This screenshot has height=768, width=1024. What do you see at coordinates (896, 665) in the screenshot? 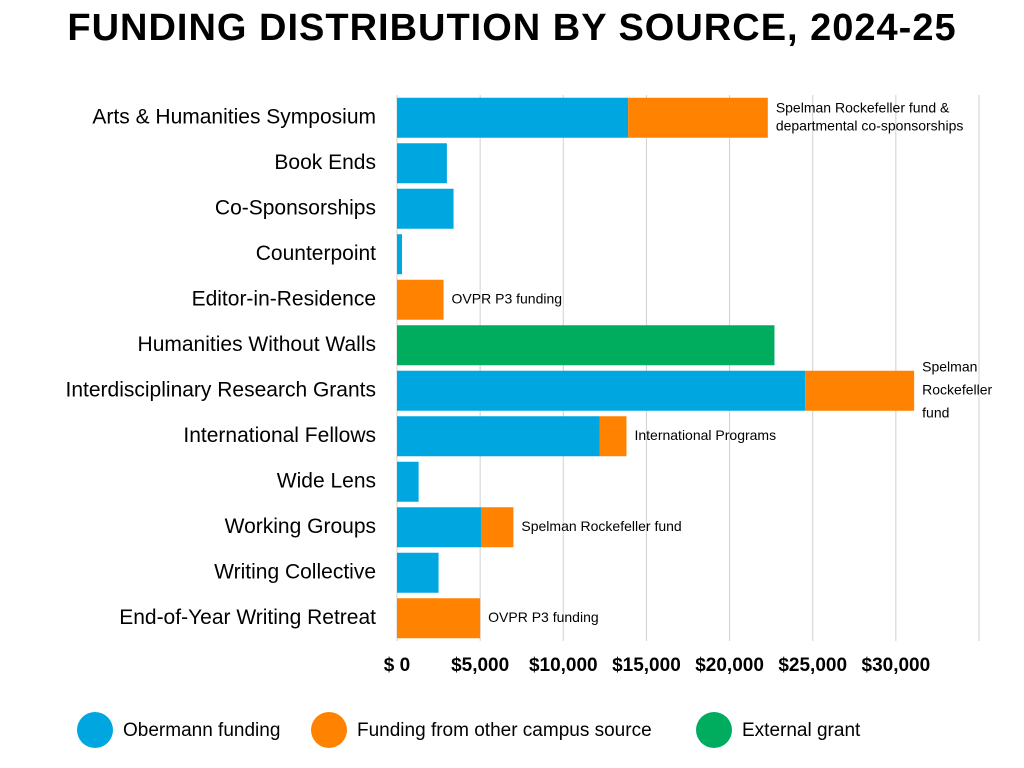
I see `x-tick-label: $30,000` at bounding box center [896, 665].